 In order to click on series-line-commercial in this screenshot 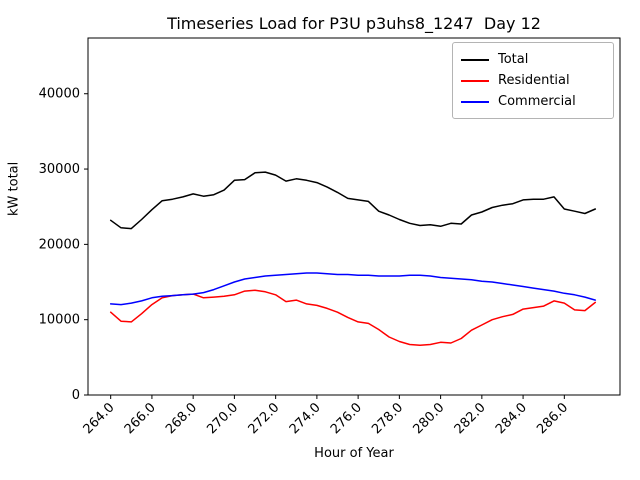, I will do `click(353, 289)`.